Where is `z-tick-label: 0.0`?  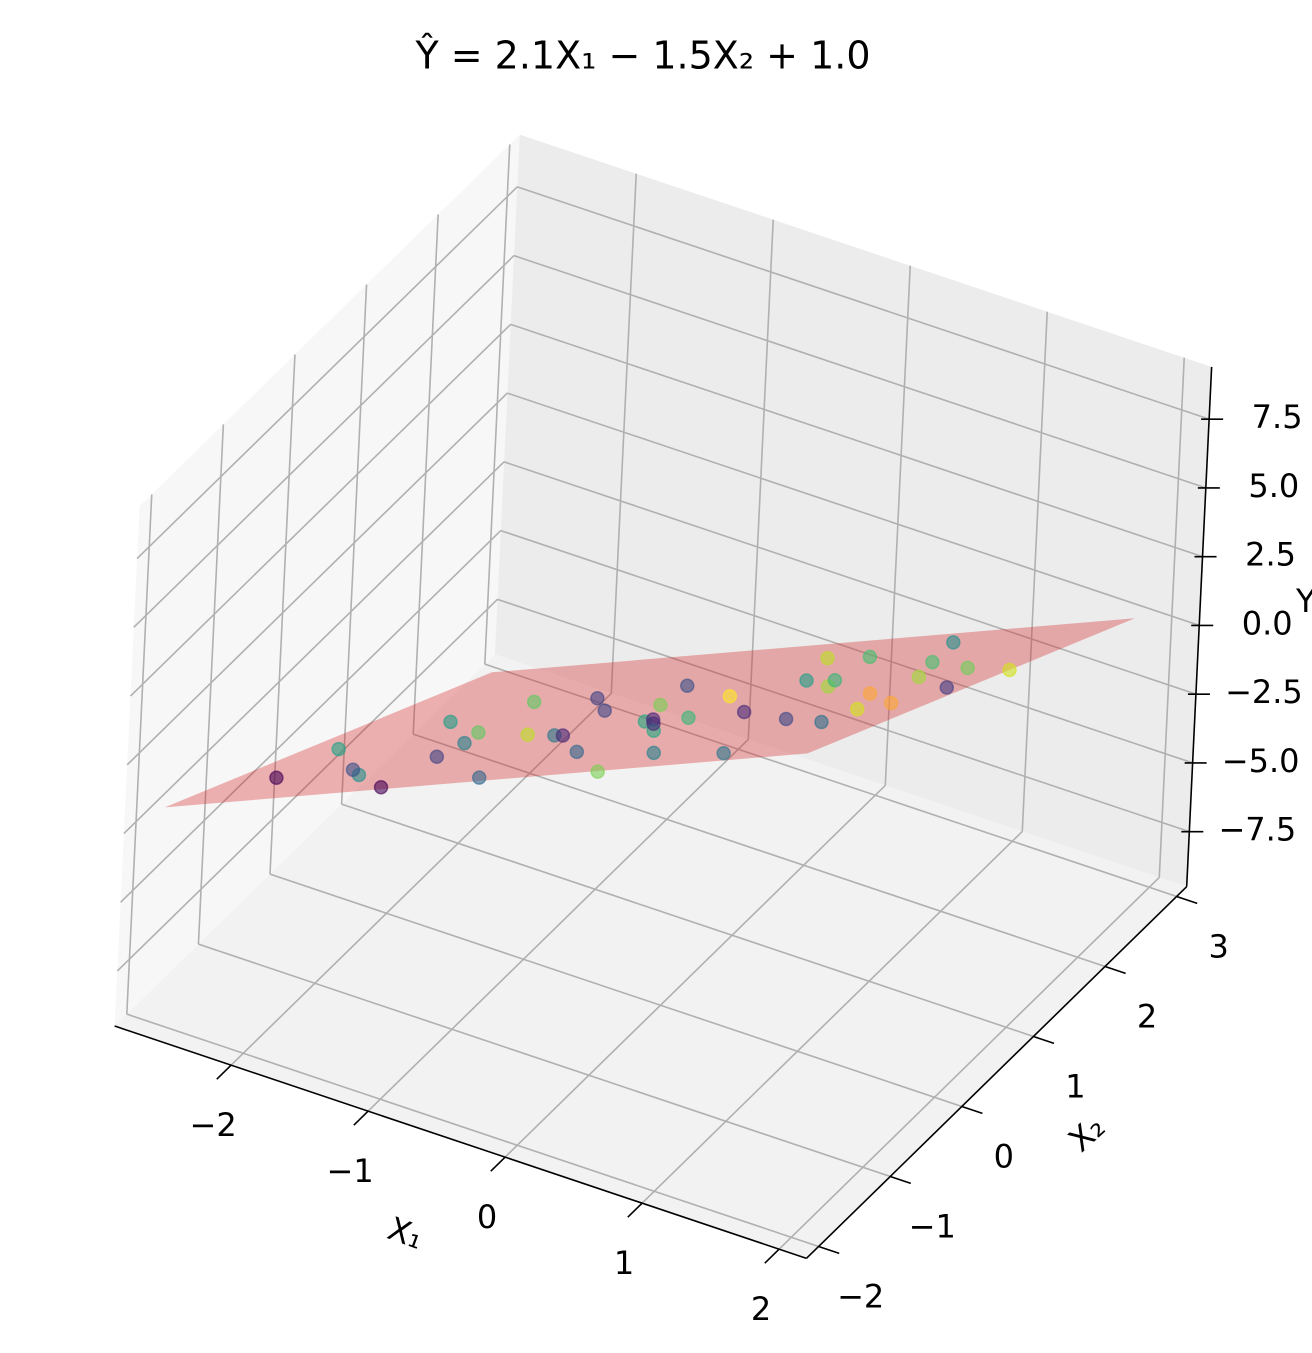 z-tick-label: 0.0 is located at coordinates (1267, 623).